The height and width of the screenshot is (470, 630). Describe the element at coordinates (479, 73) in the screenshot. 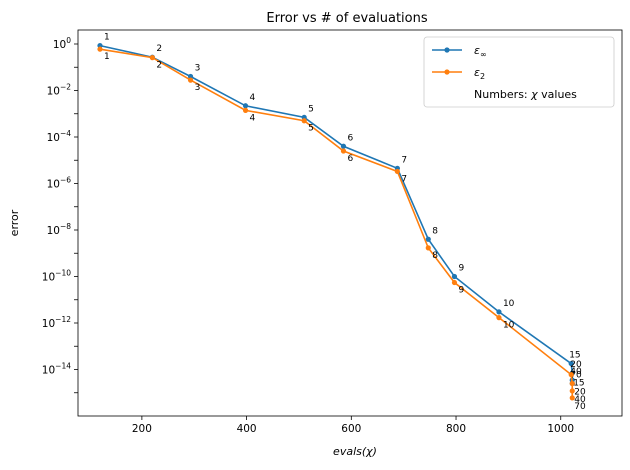

I see `legend-entry: ε2` at that location.